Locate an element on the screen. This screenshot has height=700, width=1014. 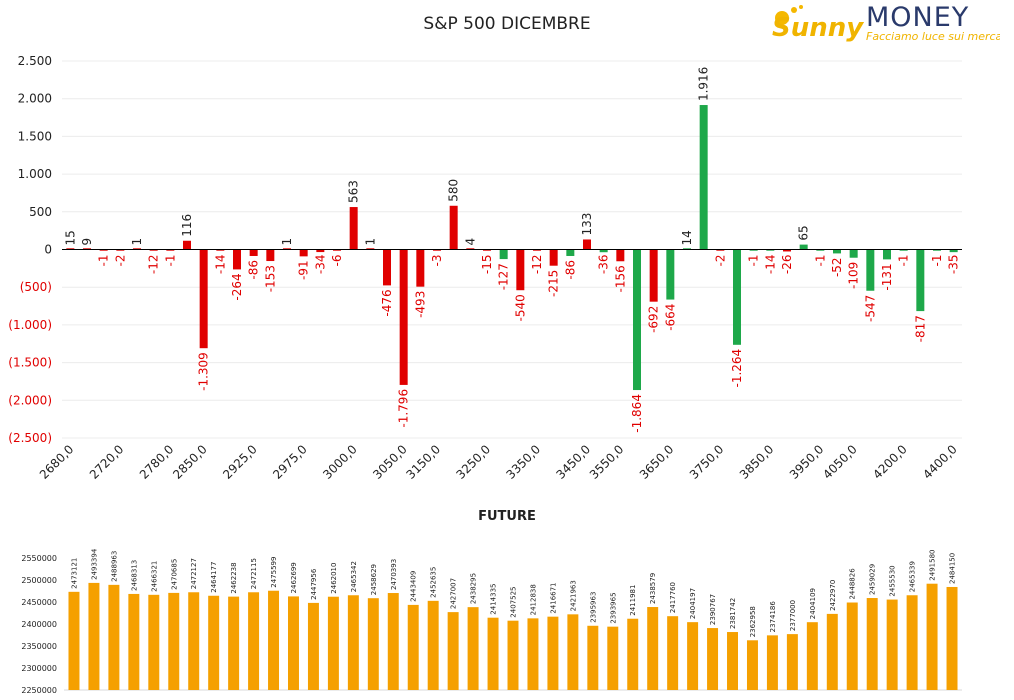
data-label: -540 is located at coordinates (520, 307).